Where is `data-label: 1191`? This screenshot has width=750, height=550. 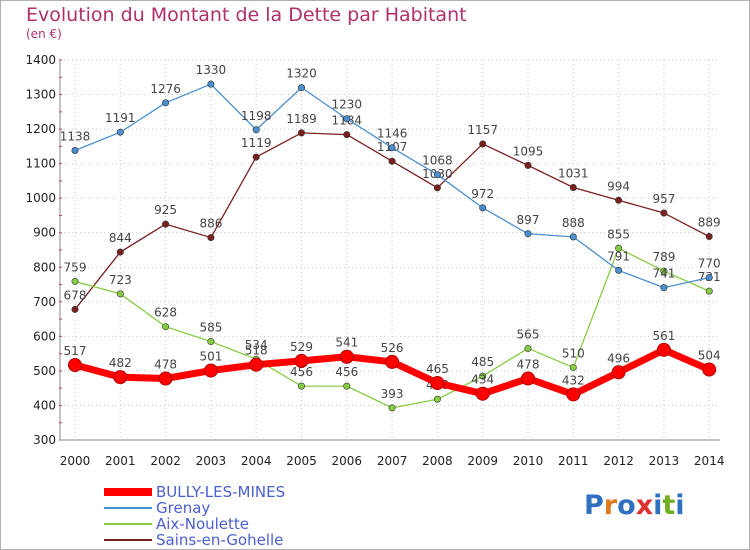 data-label: 1191 is located at coordinates (120, 118).